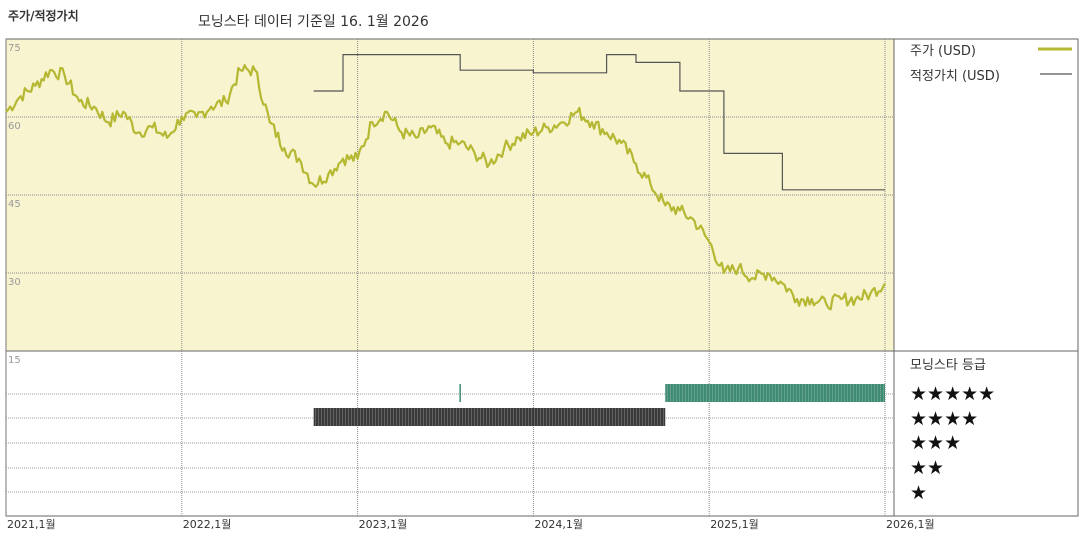 This screenshot has height=540, width=1080. What do you see at coordinates (952, 394) in the screenshot?
I see `rating-5-stars: ★★★★★` at bounding box center [952, 394].